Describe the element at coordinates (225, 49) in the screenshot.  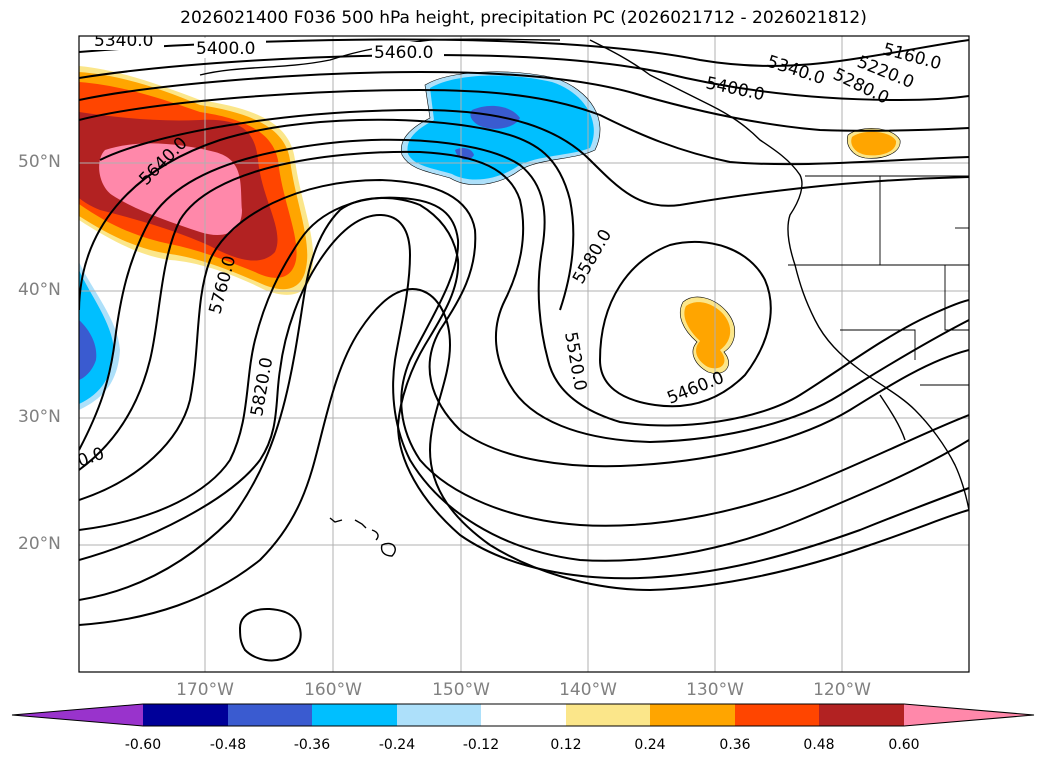
I see `contour-label-5400-w: 5400.0` at that location.